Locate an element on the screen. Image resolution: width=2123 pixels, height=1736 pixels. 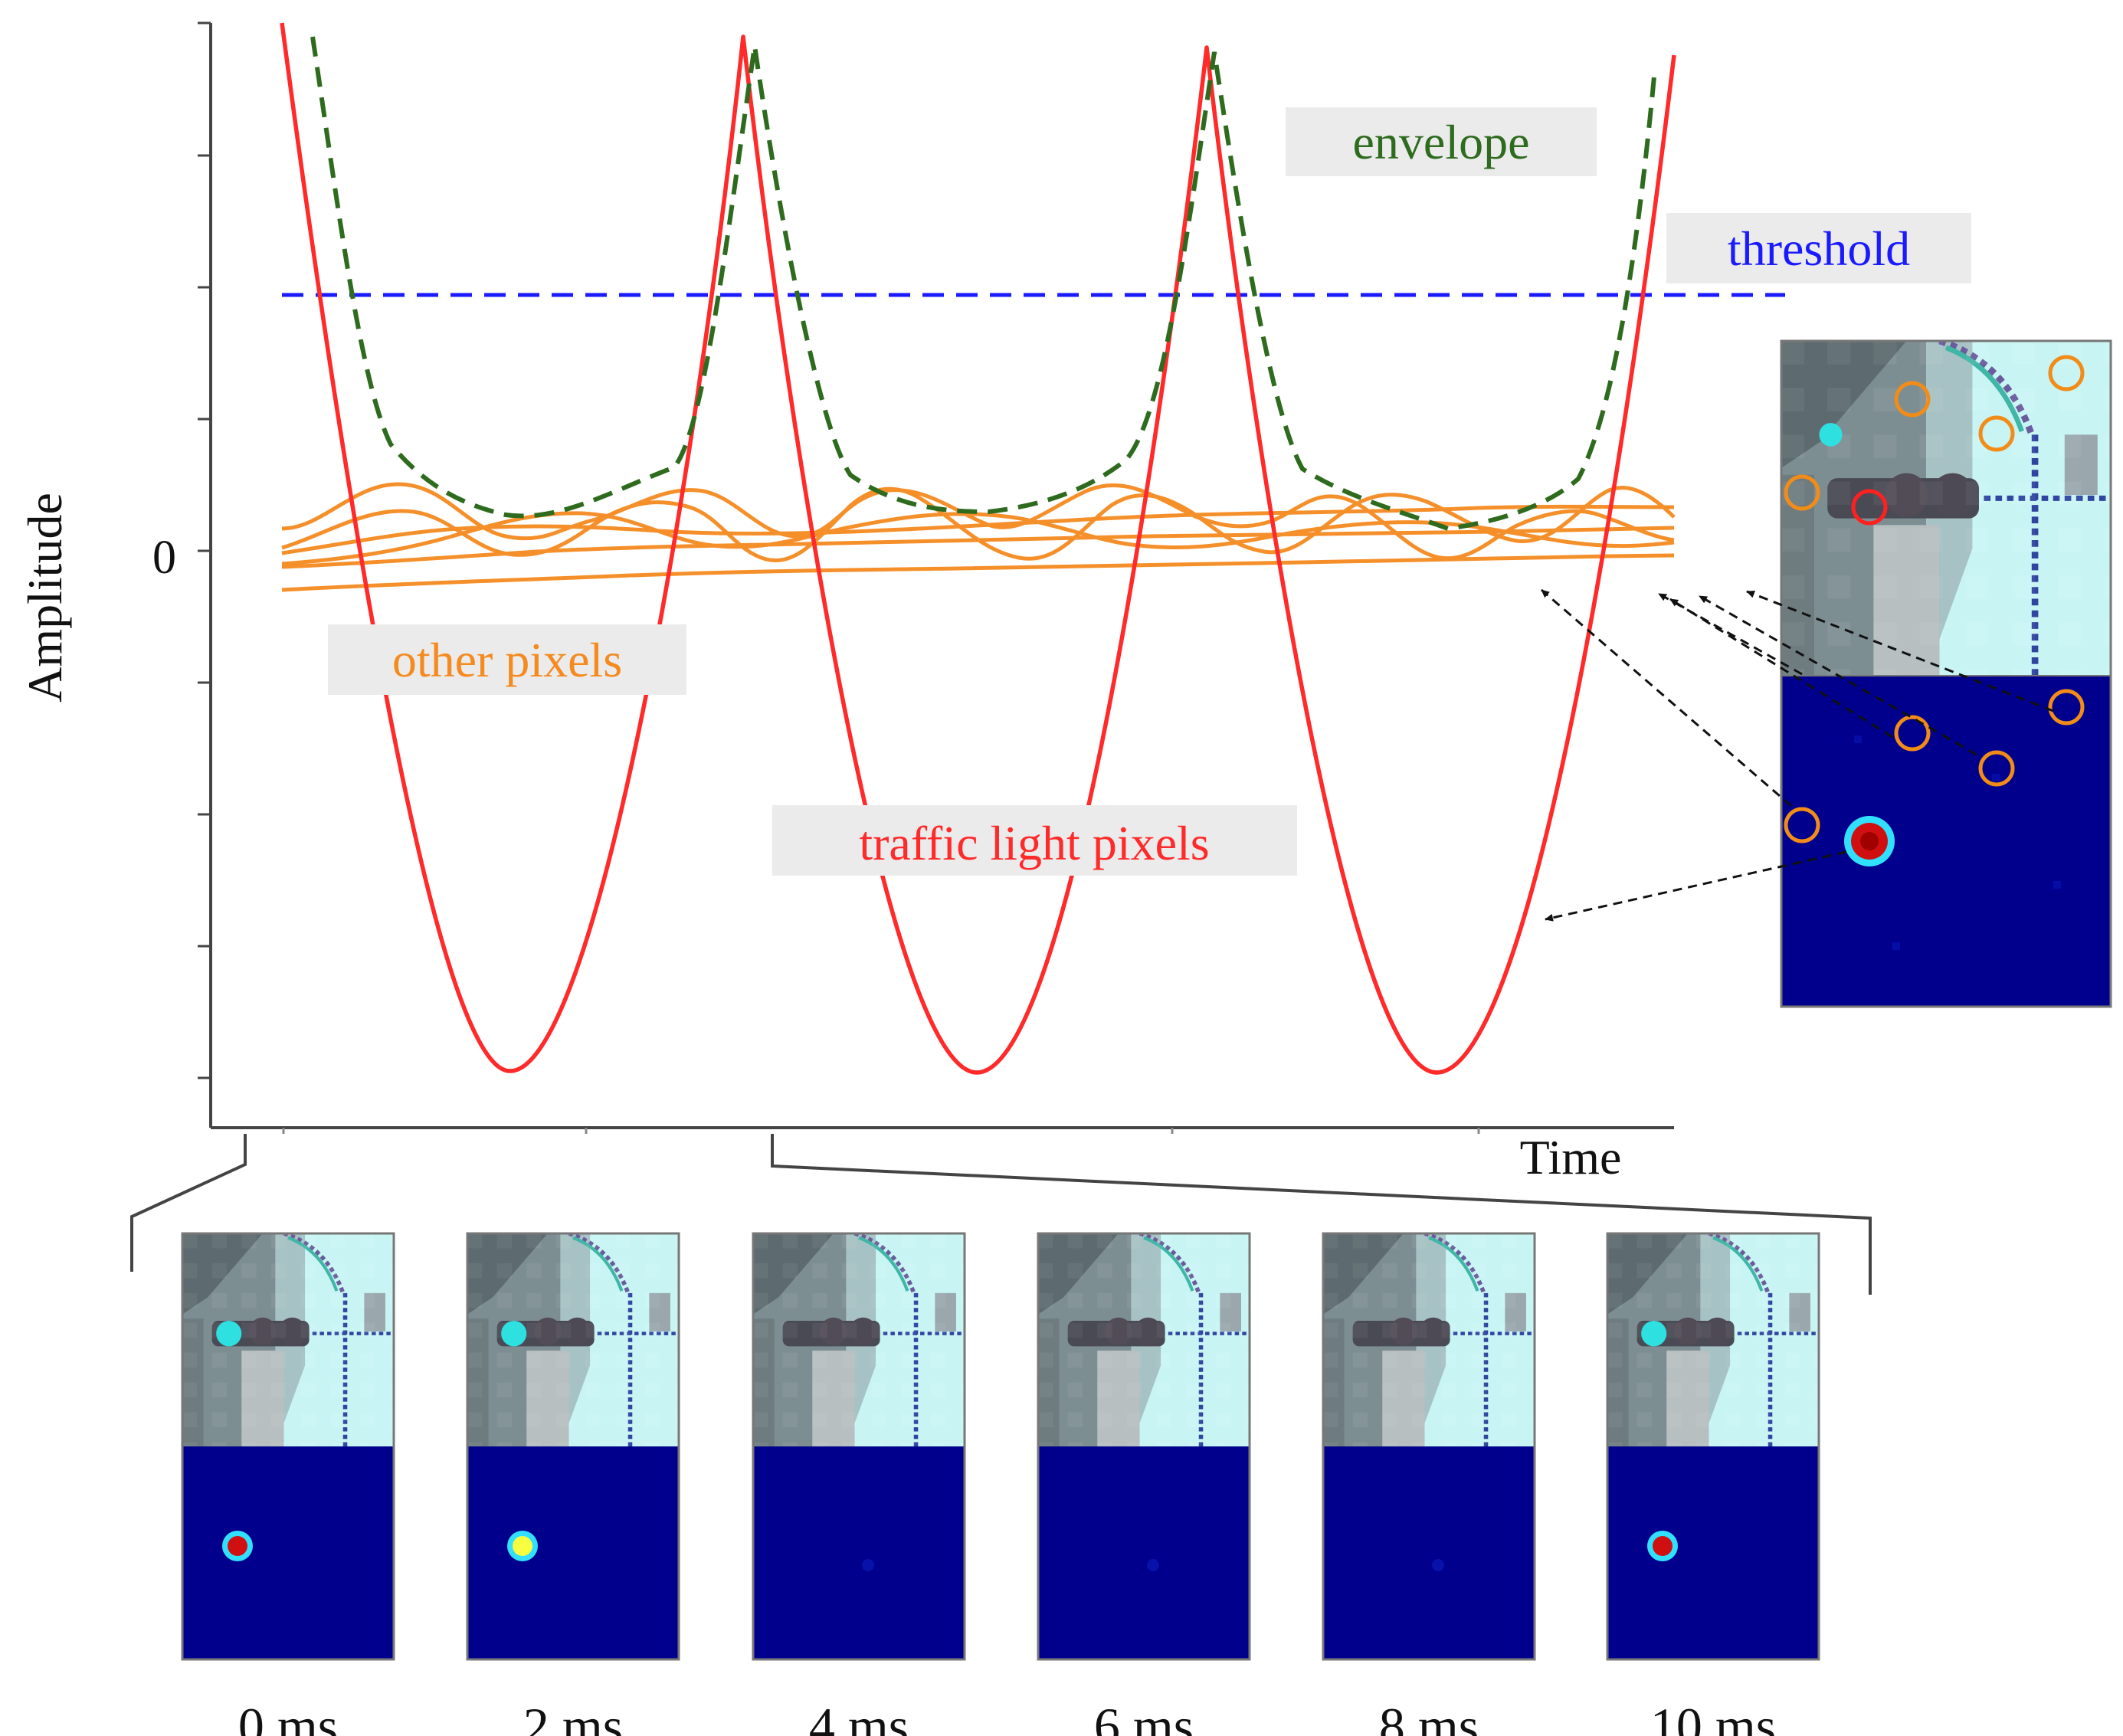
frame-time-label: 2 ms is located at coordinates (573, 1716).